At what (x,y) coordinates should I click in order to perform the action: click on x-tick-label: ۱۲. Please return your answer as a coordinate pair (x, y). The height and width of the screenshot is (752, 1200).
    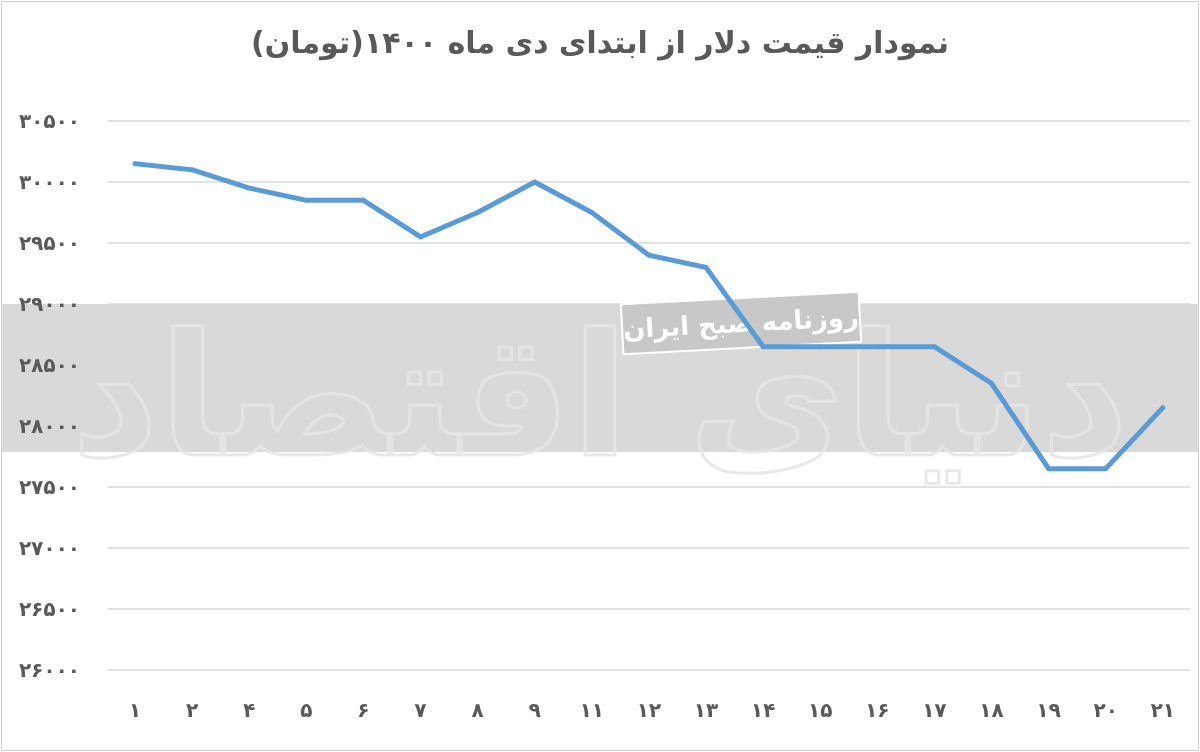
    Looking at the image, I should click on (649, 710).